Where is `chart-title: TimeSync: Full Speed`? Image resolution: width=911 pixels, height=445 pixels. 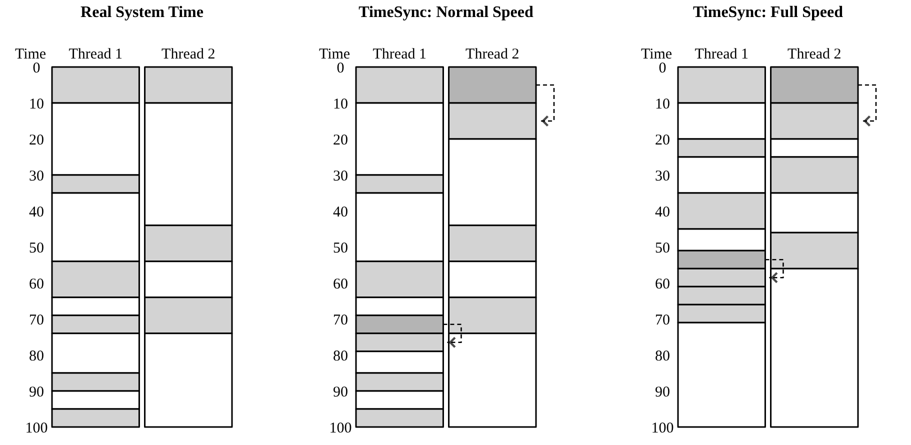 chart-title: TimeSync: Full Speed is located at coordinates (768, 12).